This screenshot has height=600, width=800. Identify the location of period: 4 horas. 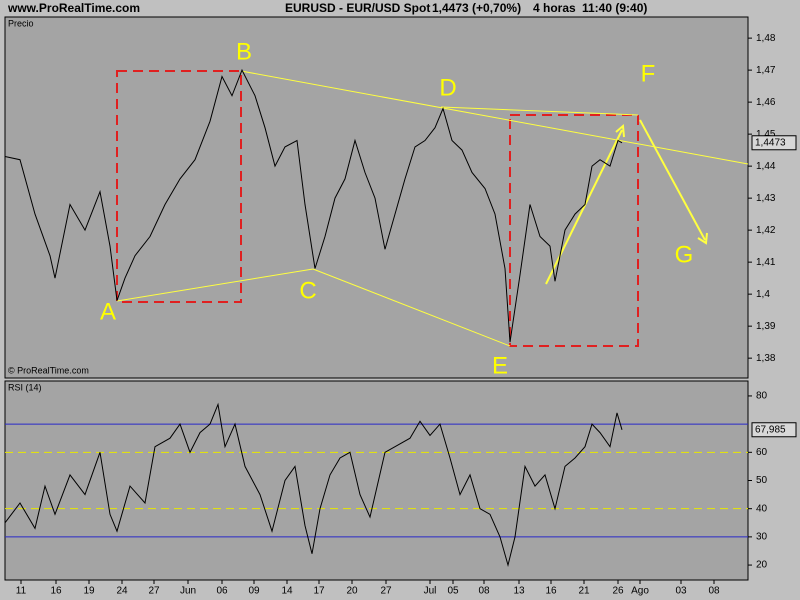
(554, 8).